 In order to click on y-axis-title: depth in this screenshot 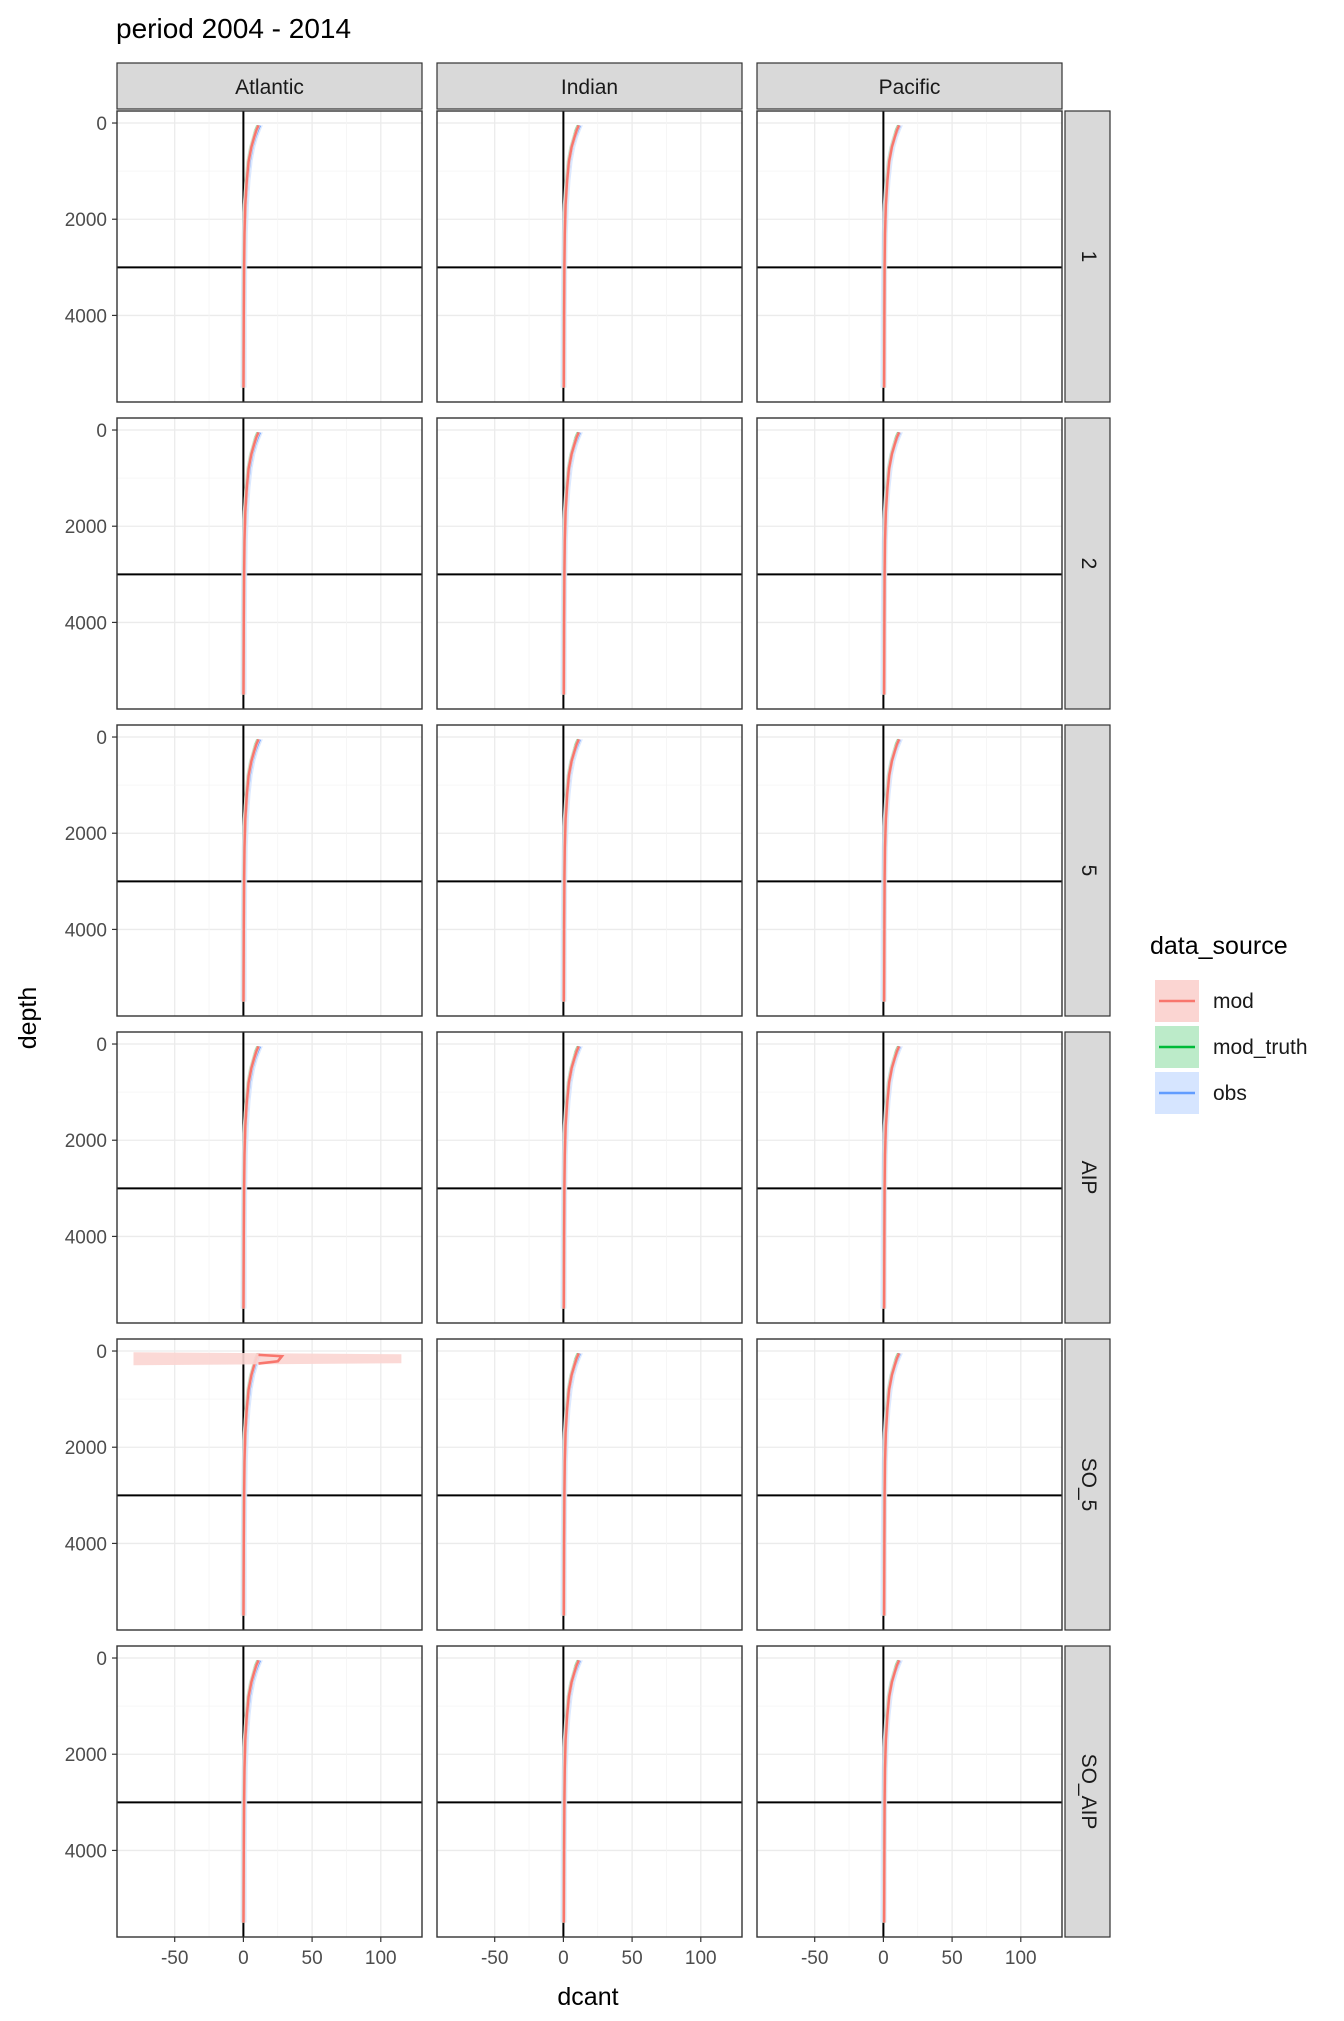, I will do `click(28, 1018)`.